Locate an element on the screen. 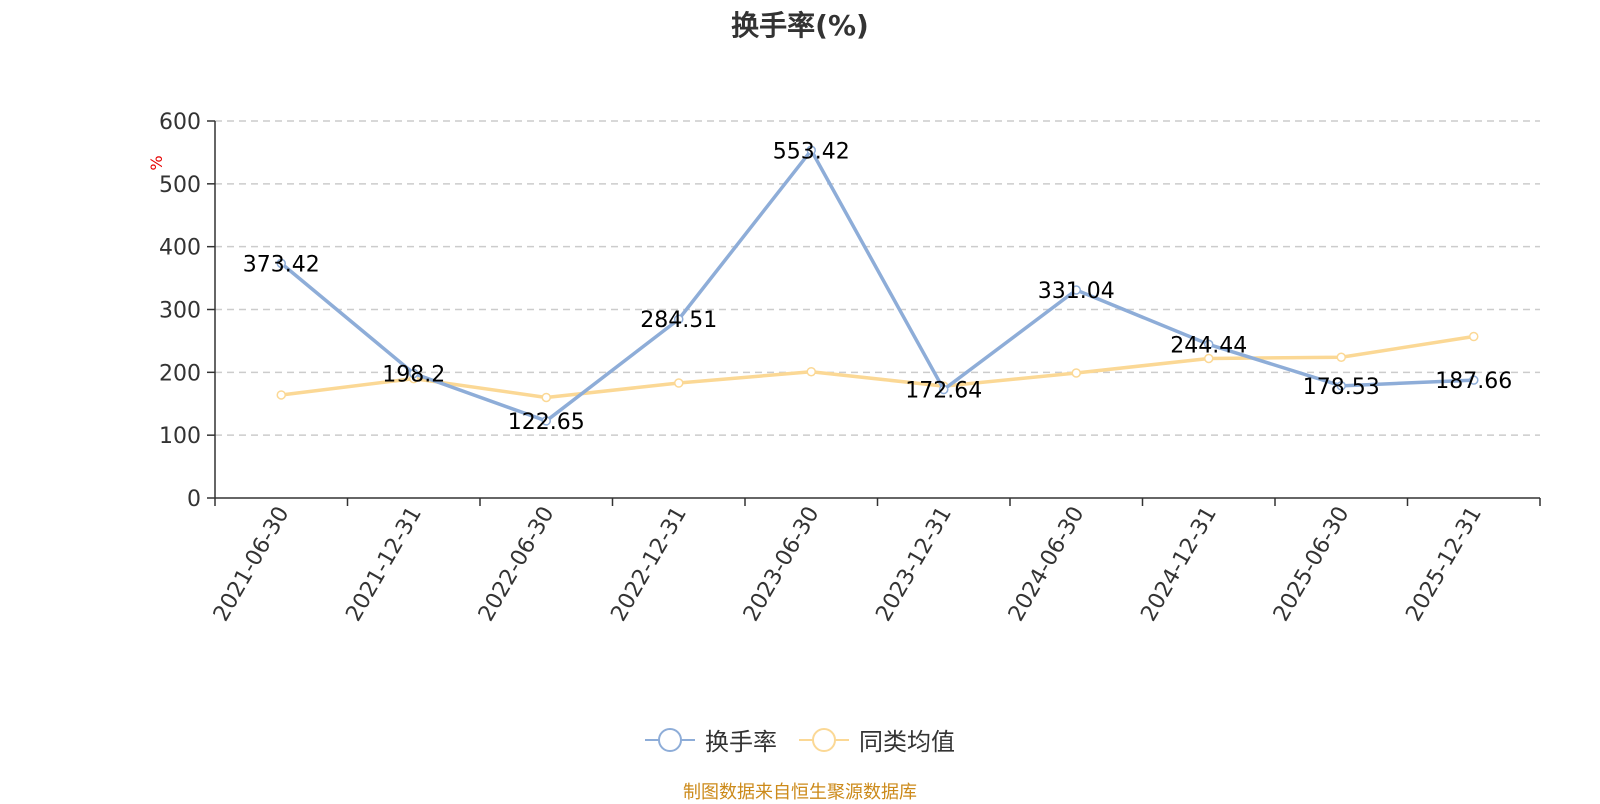 Image resolution: width=1600 pixels, height=804 pixels. legend-label-turnover: 换手率 is located at coordinates (741, 742).